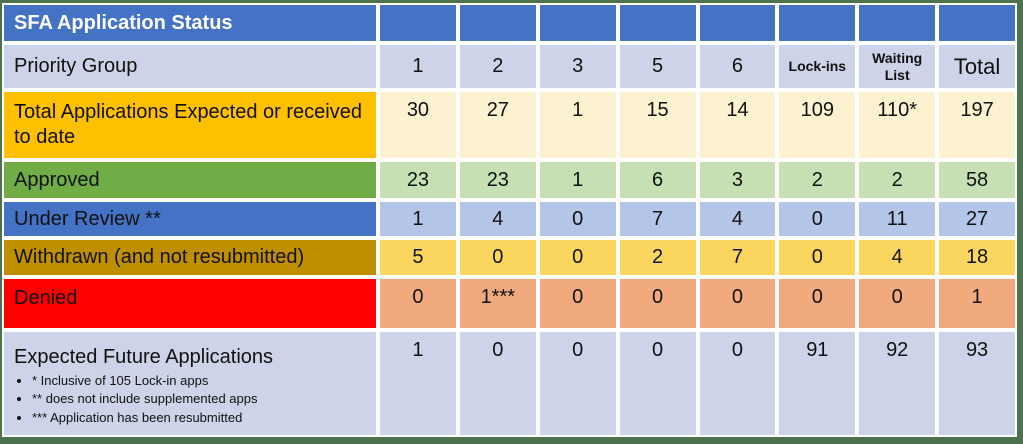 This screenshot has width=1023, height=444. I want to click on value-cell: 30, so click(418, 125).